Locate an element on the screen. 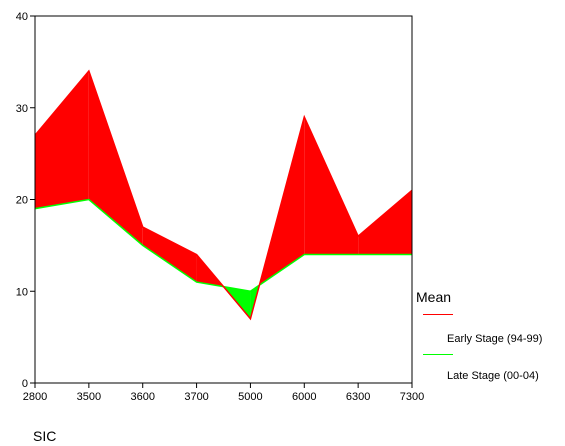 The width and height of the screenshot is (565, 446). y-axis: 0 10 20 30 40 is located at coordinates (25, 200).